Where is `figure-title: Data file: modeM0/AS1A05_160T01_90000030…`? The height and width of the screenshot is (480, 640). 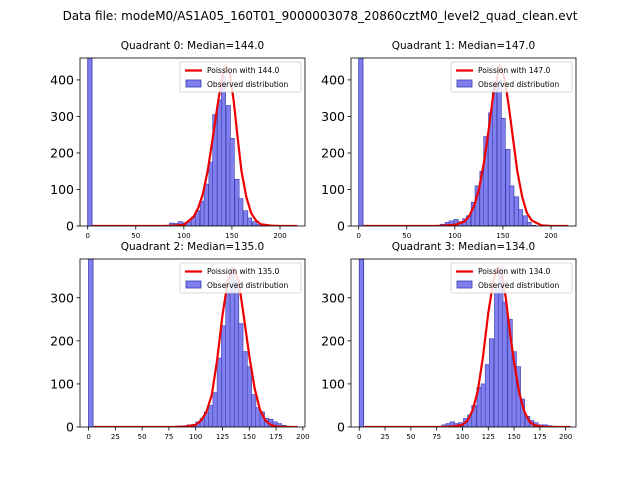 figure-title: Data file: modeM0/AS1A05_160T01_90000030… is located at coordinates (320, 16).